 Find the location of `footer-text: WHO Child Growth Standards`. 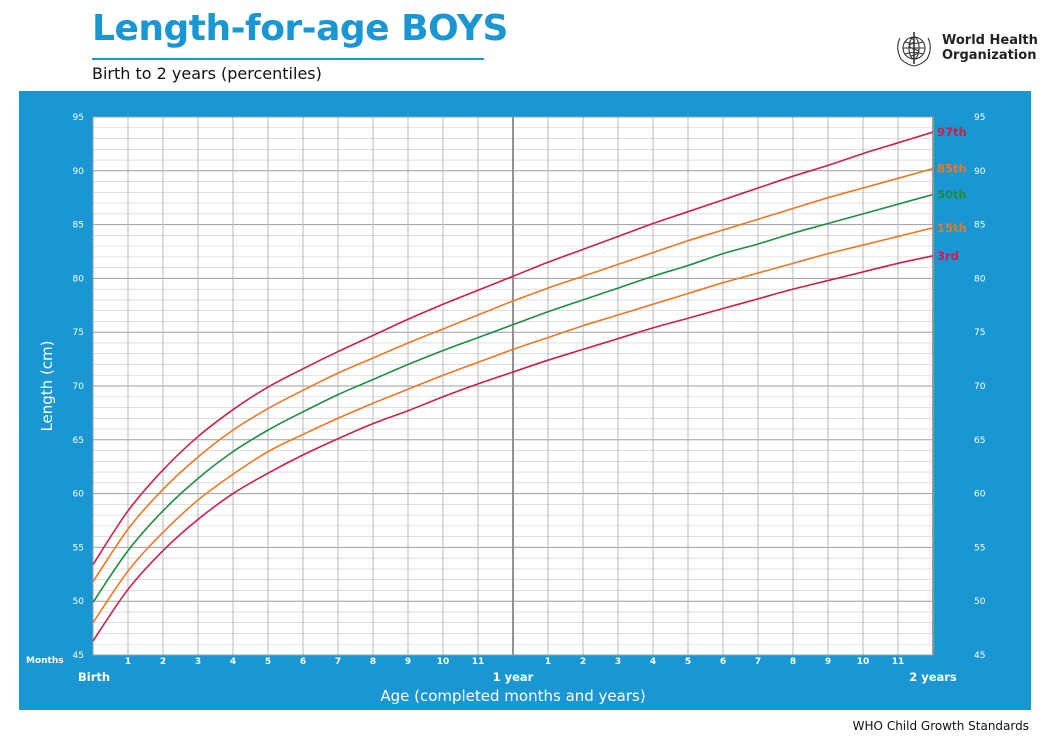

footer-text: WHO Child Growth Standards is located at coordinates (940, 726).